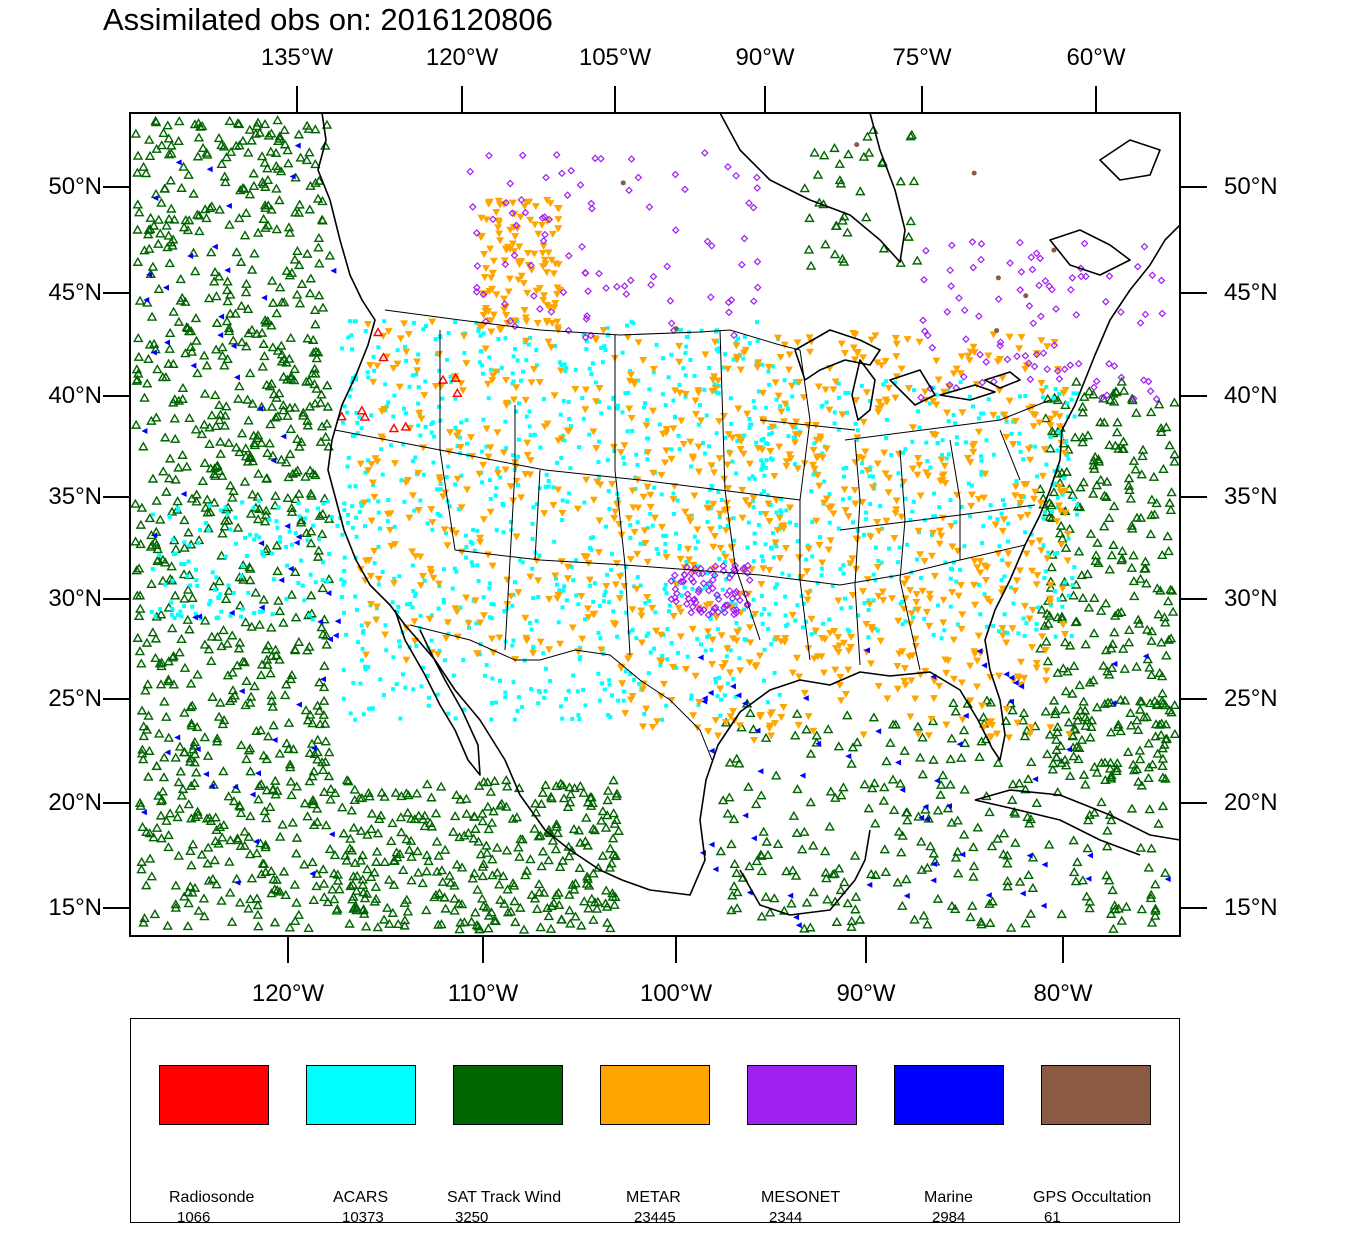  Describe the element at coordinates (75, 907) in the screenshot. I see `left-lat-label: 15°N` at that location.